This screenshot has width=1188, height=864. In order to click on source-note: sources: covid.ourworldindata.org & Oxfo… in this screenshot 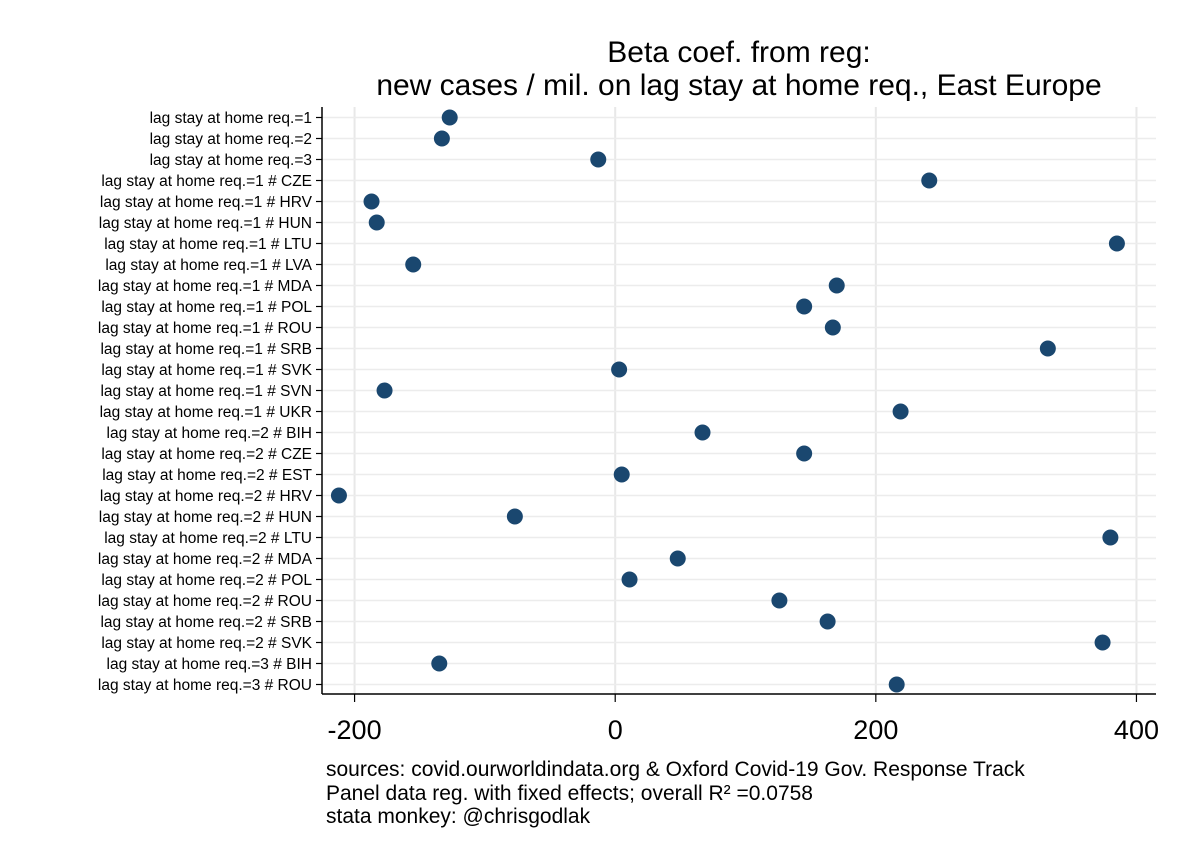, I will do `click(675, 769)`.